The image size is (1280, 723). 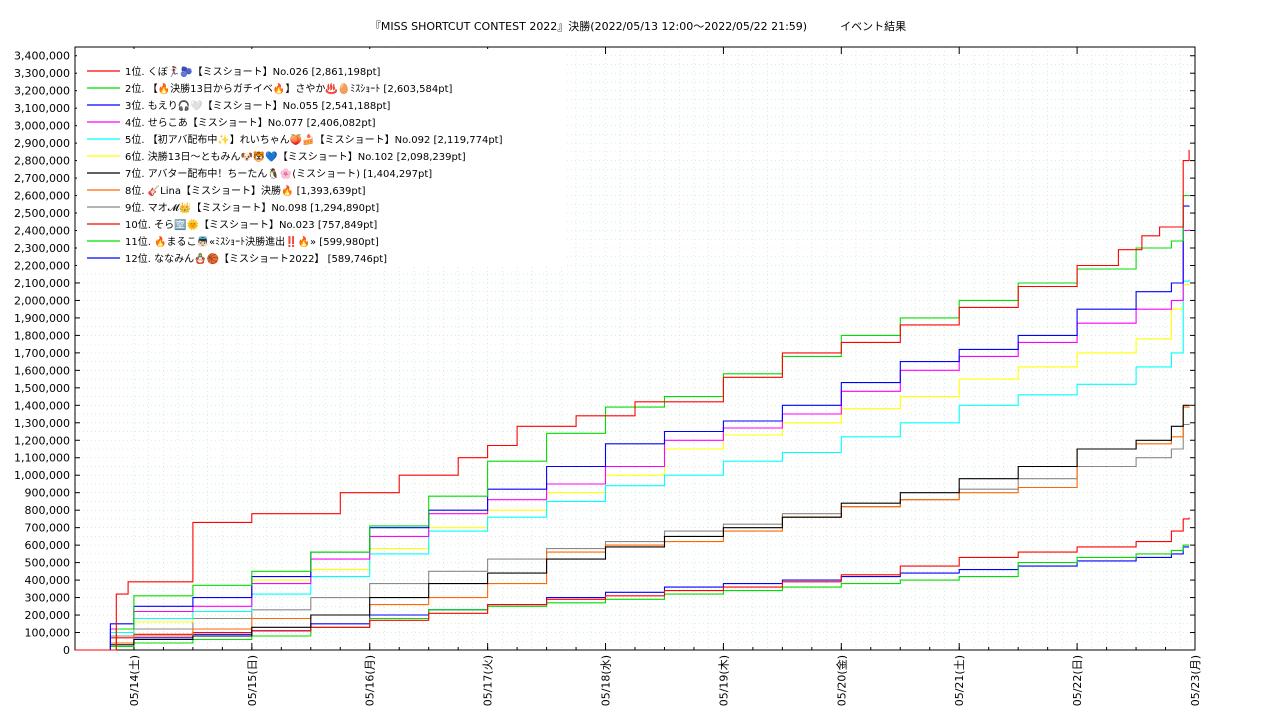 What do you see at coordinates (252, 241) in the screenshot?
I see `legend-label: 11位. 🔥まるこ👼🏻«ﾐｽｼｮｰﾄ決勝進出‼️🔥» [599,980pt]` at bounding box center [252, 241].